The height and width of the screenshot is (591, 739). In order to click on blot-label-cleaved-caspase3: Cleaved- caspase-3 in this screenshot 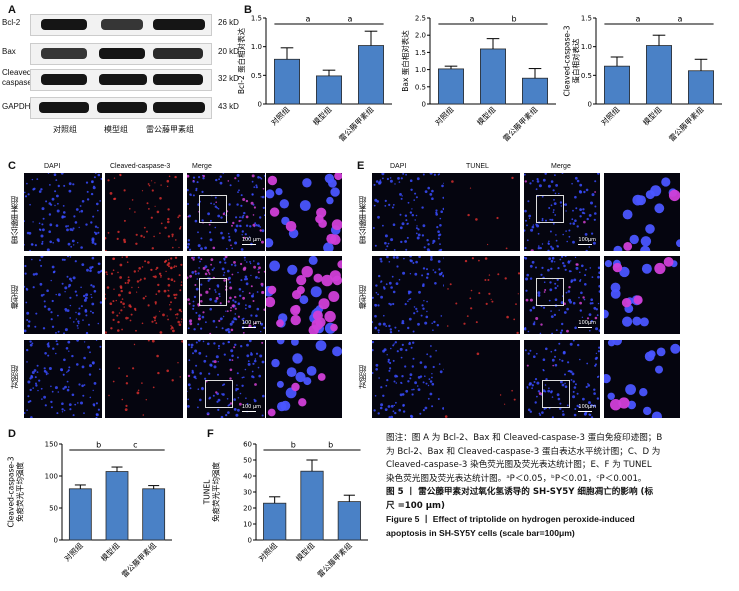, I will do `click(20, 77)`.